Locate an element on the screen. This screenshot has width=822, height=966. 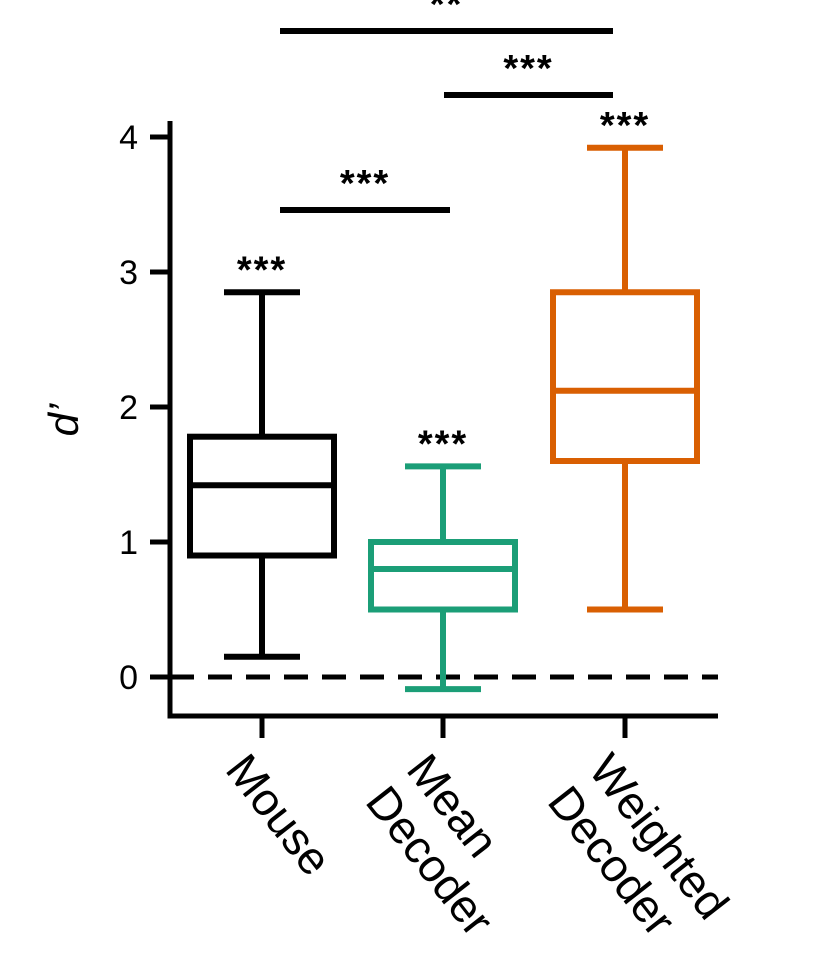
category-label-line: Mouse is located at coordinates (279, 814).